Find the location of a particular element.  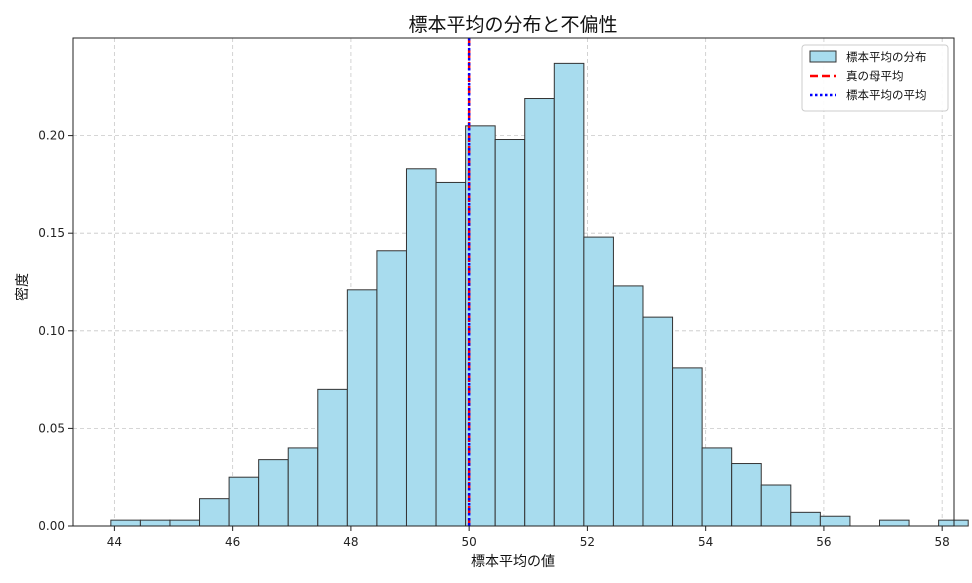

x-tick-label: 54 is located at coordinates (705, 542).